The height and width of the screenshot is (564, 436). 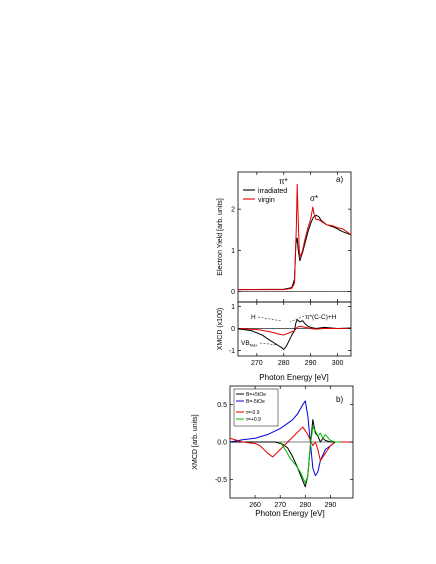 I want to click on panel-b-legend-box, so click(x=256, y=407).